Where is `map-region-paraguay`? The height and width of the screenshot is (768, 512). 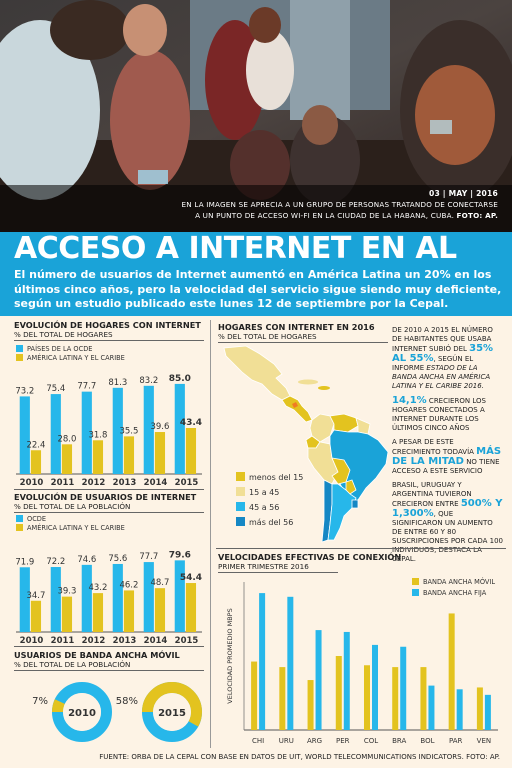 map-region-paraguay is located at coordinates (351, 487).